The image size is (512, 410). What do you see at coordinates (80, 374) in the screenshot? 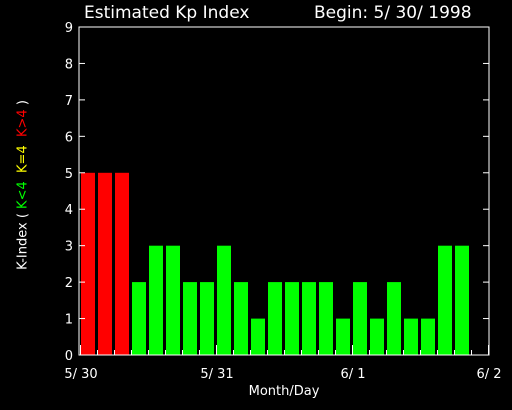
I see `x-tick-label-0: 5/ 30` at bounding box center [80, 374].